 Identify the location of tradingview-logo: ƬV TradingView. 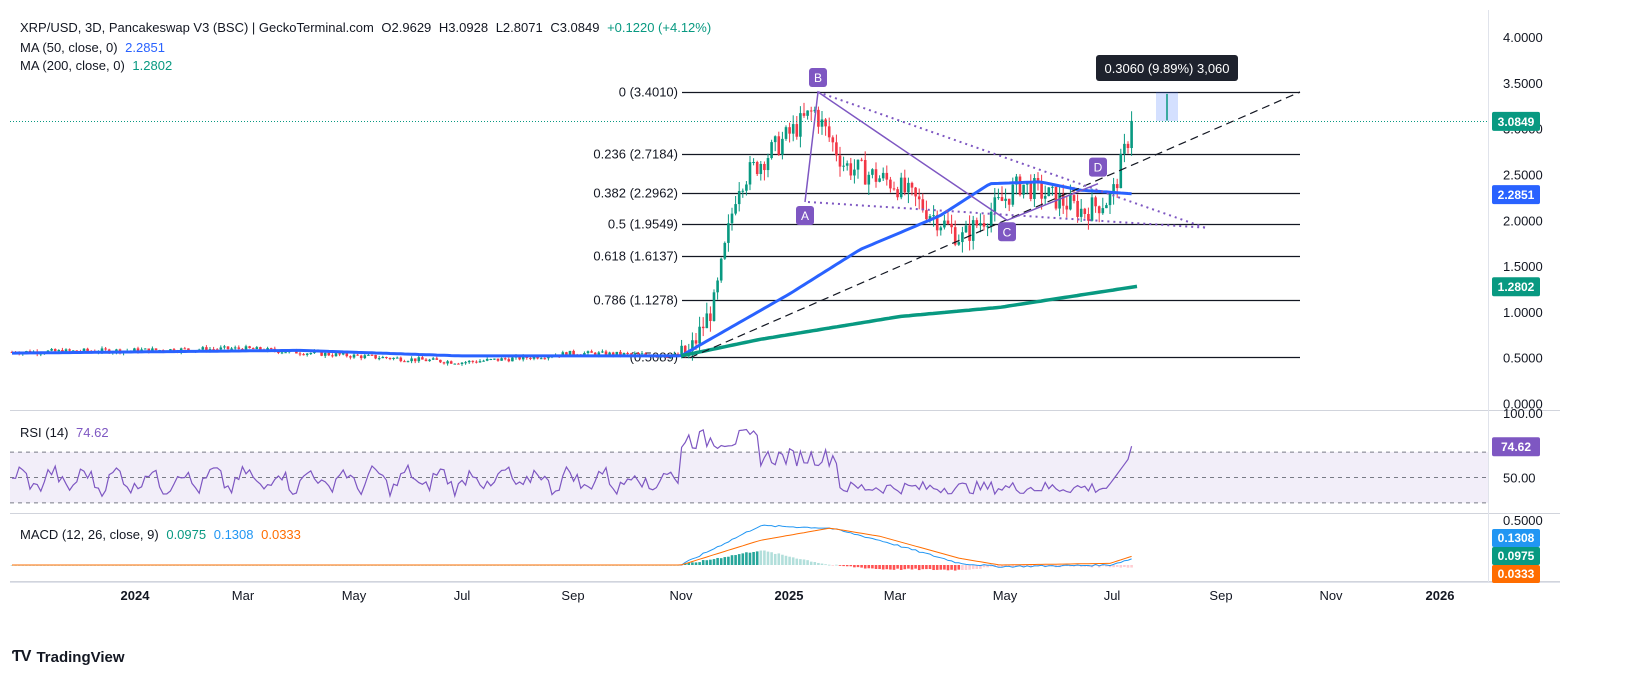
(68, 657).